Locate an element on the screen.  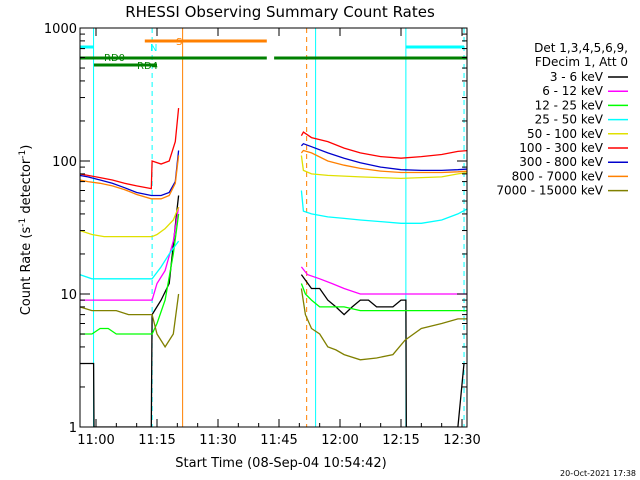
flag-rd4-label: RD4 is located at coordinates (147, 66).